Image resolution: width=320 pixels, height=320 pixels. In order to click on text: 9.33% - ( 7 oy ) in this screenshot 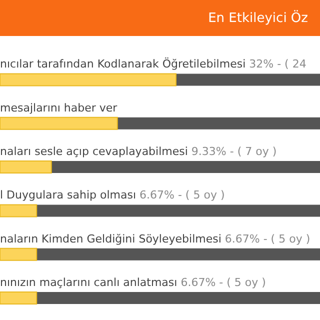, I will do `click(232, 151)`.